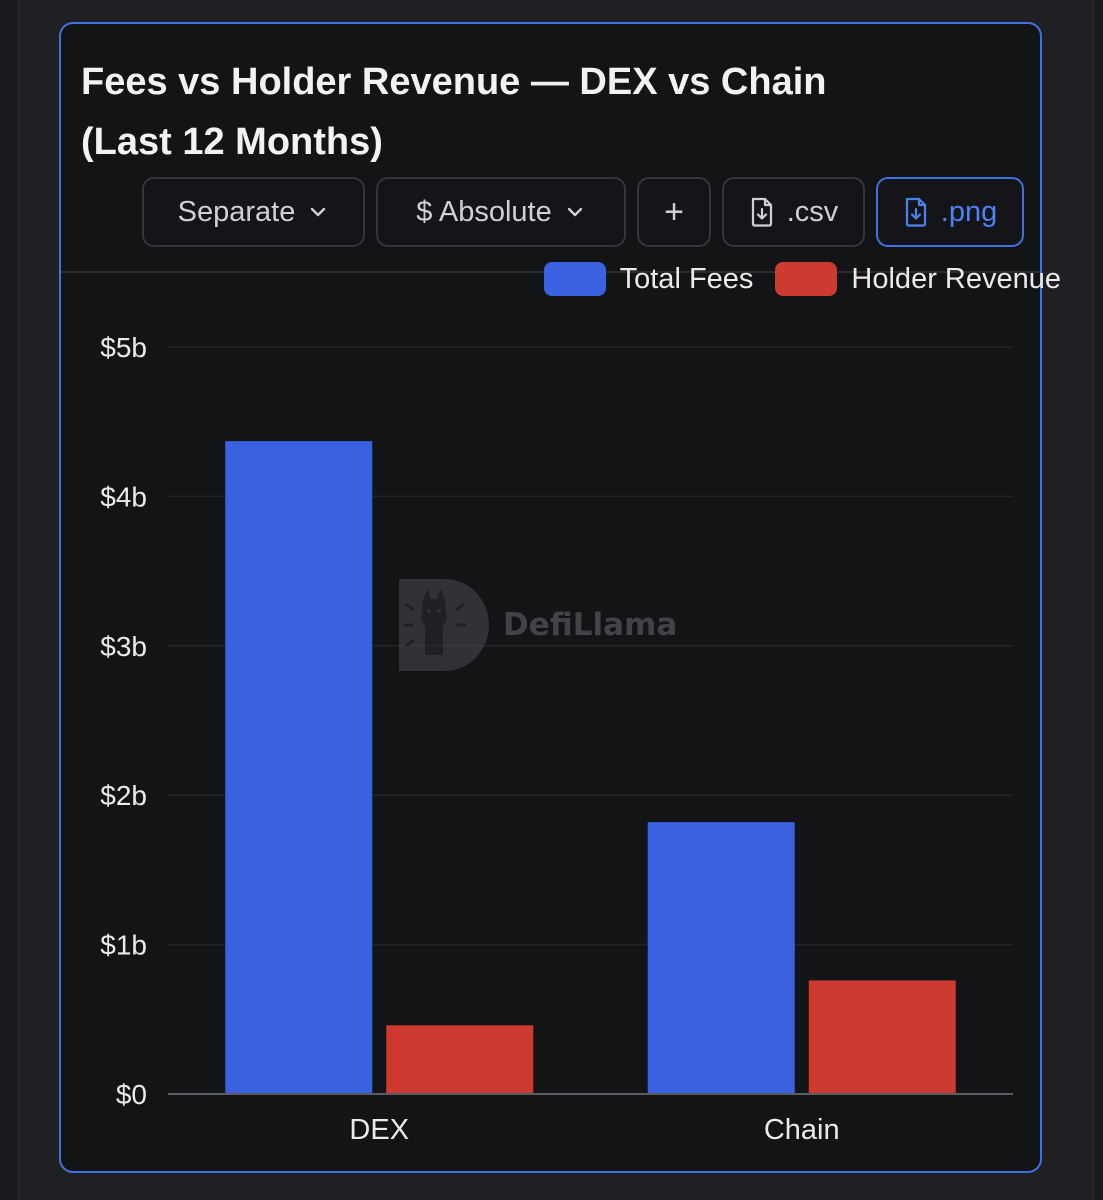 The width and height of the screenshot is (1103, 1200). What do you see at coordinates (236, 211) in the screenshot?
I see `mode-select-label: Separate` at bounding box center [236, 211].